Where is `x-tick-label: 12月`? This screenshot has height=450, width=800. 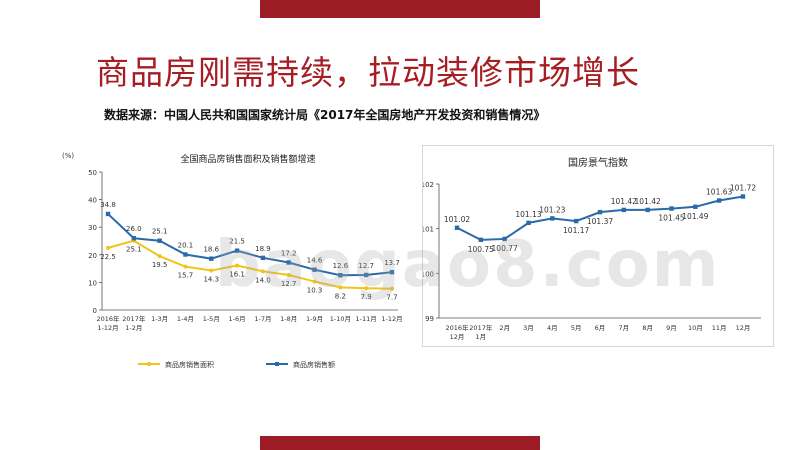
x-tick-label: 12月 is located at coordinates (743, 328).